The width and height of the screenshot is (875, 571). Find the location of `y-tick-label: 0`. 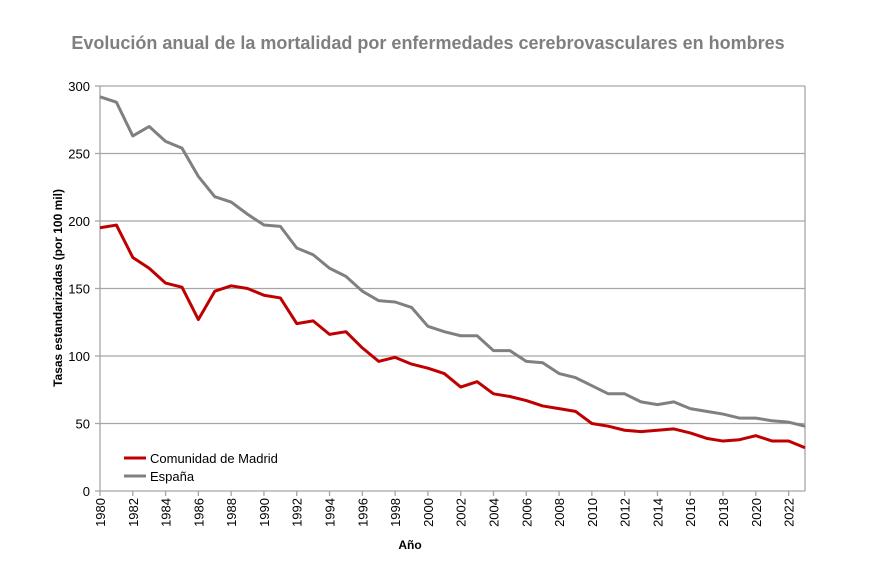

y-tick-label: 0 is located at coordinates (86, 491).